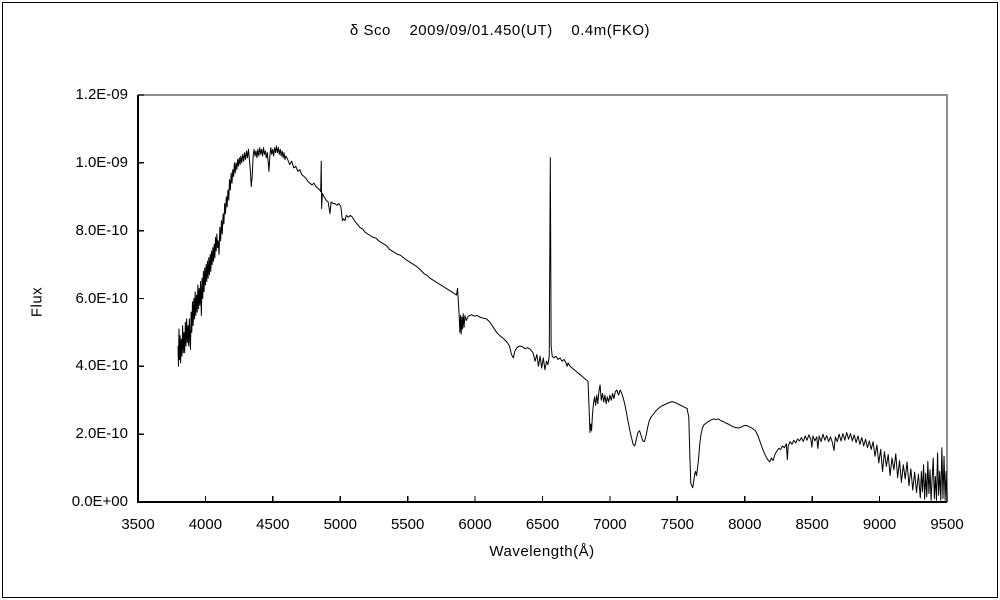  What do you see at coordinates (745, 524) in the screenshot?
I see `x-tick-label: 8000` at bounding box center [745, 524].